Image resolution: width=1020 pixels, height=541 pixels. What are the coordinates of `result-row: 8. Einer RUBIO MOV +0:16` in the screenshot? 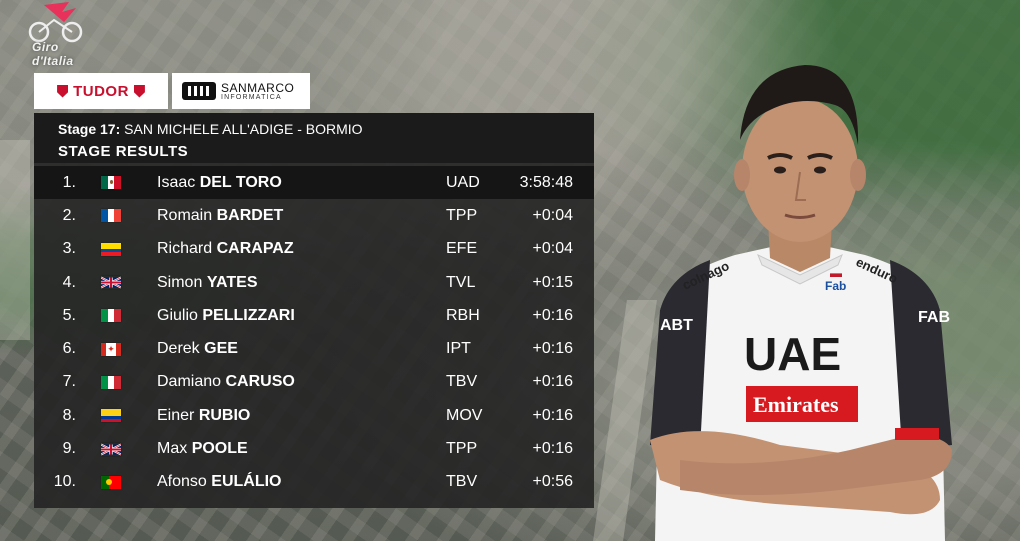 It's located at (314, 415).